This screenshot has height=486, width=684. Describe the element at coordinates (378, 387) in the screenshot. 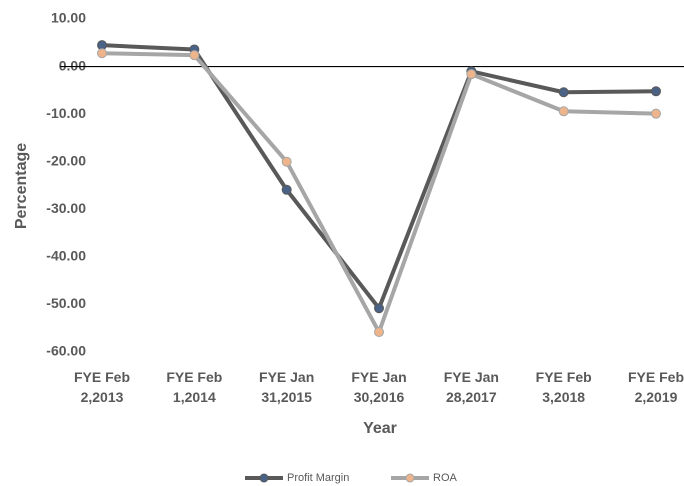

I see `x-tick-label: FYE Jan 30,2016` at that location.